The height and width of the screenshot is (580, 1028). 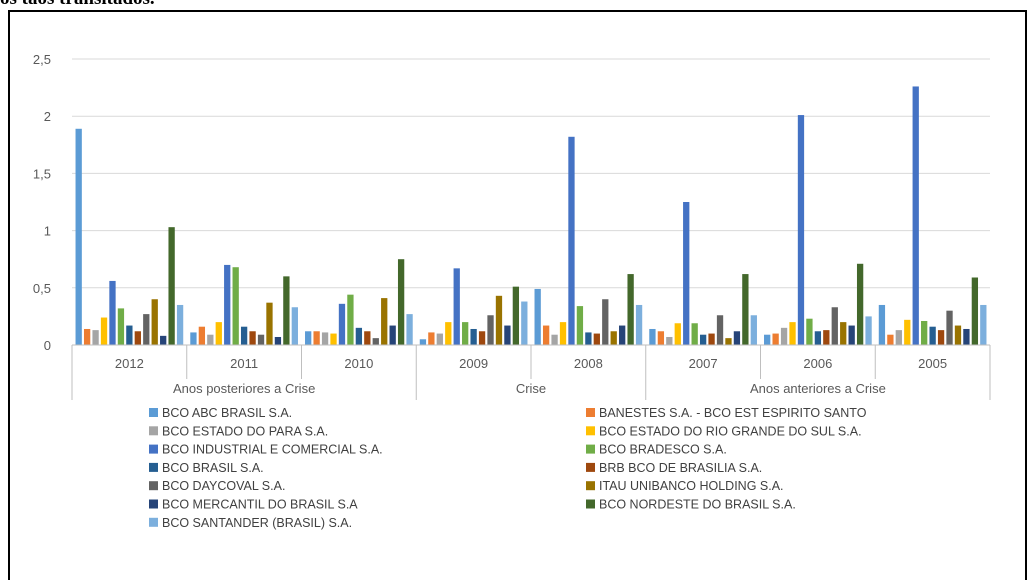 What do you see at coordinates (663, 450) in the screenshot?
I see `legend-entry-label: BCO BRADESCO S.A.` at bounding box center [663, 450].